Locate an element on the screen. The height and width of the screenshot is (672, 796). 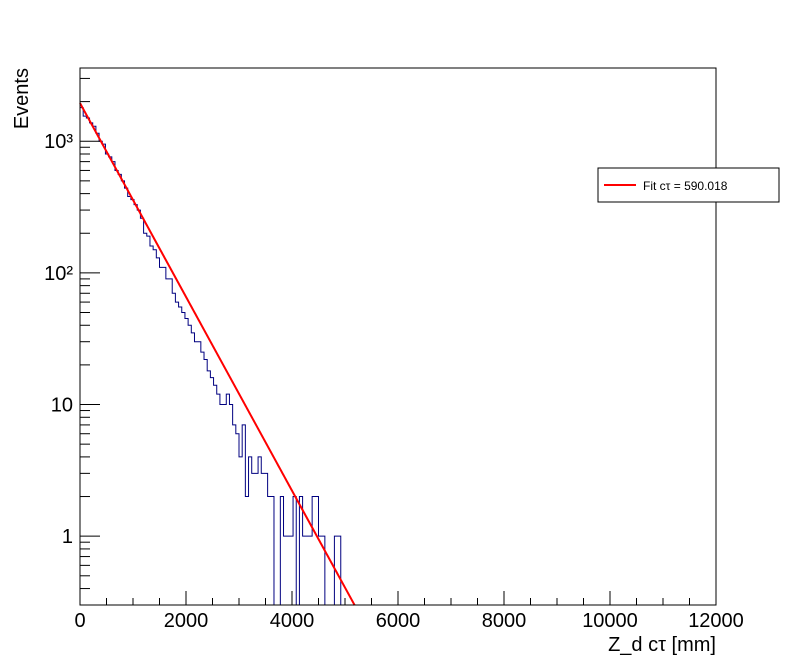
y-axis-label: Events is located at coordinates (22, 98).